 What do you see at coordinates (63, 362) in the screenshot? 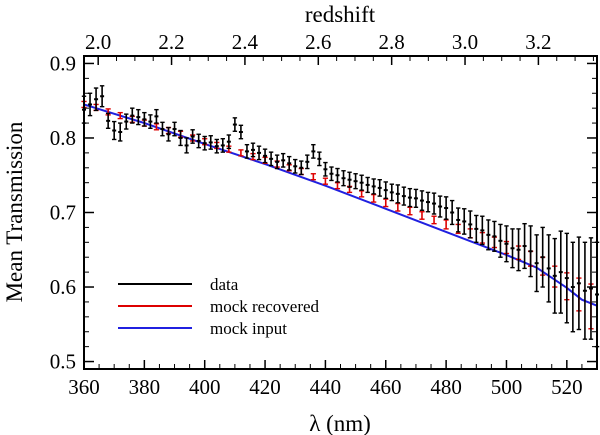
I see `y-tick-label: 0.5` at bounding box center [63, 362].